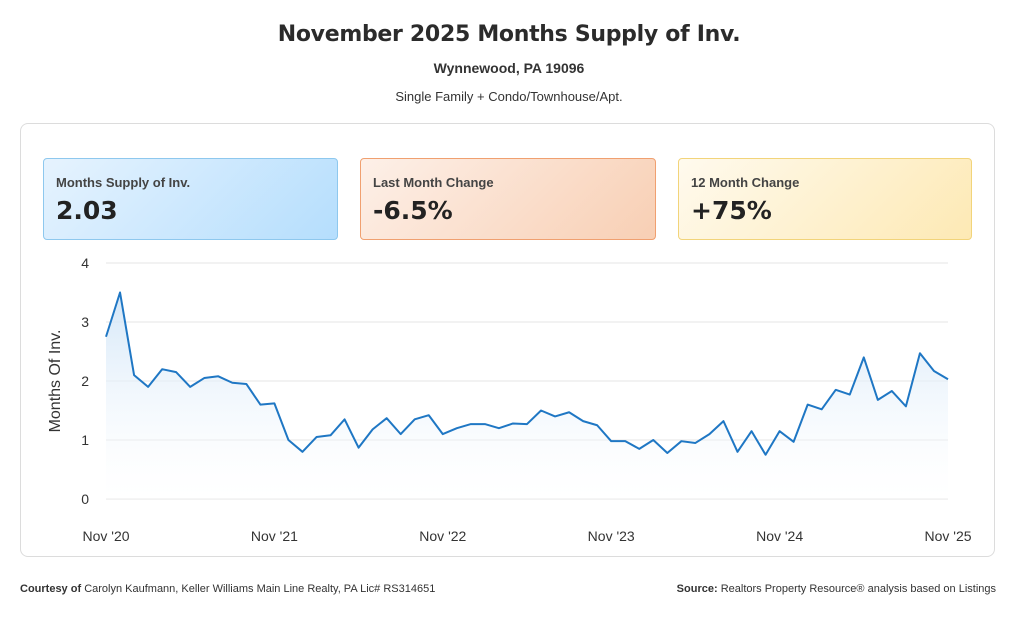 This screenshot has width=1018, height=620. I want to click on location-subtitle: Wynnewood, PA 19096, so click(509, 68).